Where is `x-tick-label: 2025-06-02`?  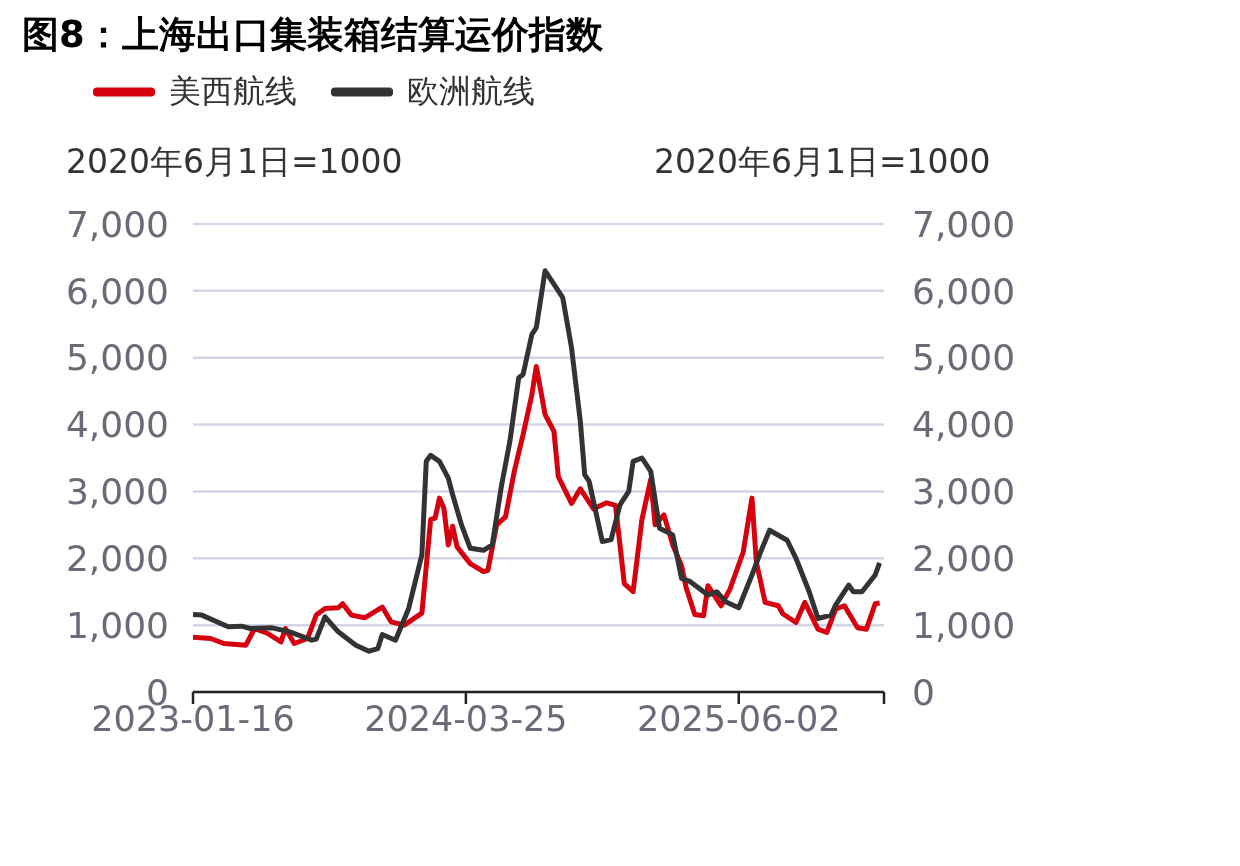 x-tick-label: 2025-06-02 is located at coordinates (739, 718).